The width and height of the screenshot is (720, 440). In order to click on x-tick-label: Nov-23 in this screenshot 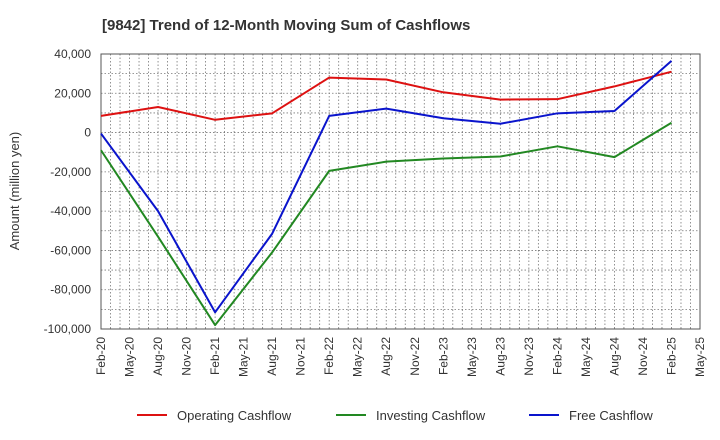, I will do `click(529, 356)`.